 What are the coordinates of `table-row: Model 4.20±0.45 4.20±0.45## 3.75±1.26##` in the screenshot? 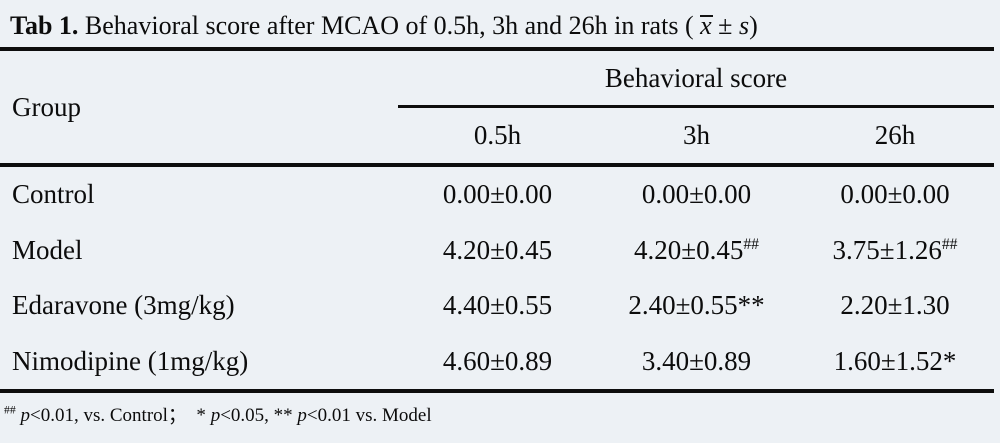 It's located at (500, 251).